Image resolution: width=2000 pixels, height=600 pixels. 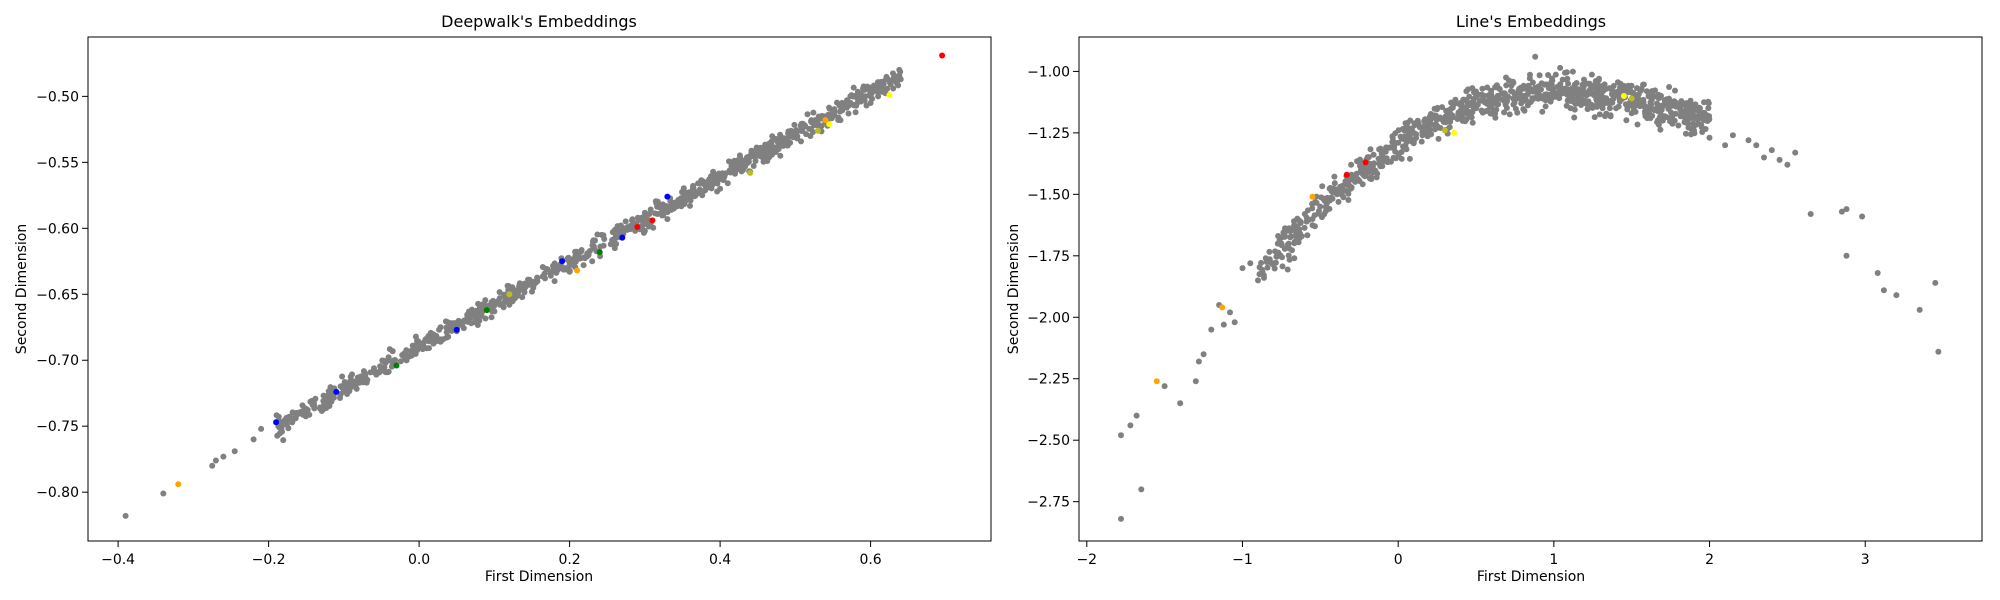 What do you see at coordinates (720, 560) in the screenshot?
I see `deepwalk-x-tick-label: 0.4` at bounding box center [720, 560].